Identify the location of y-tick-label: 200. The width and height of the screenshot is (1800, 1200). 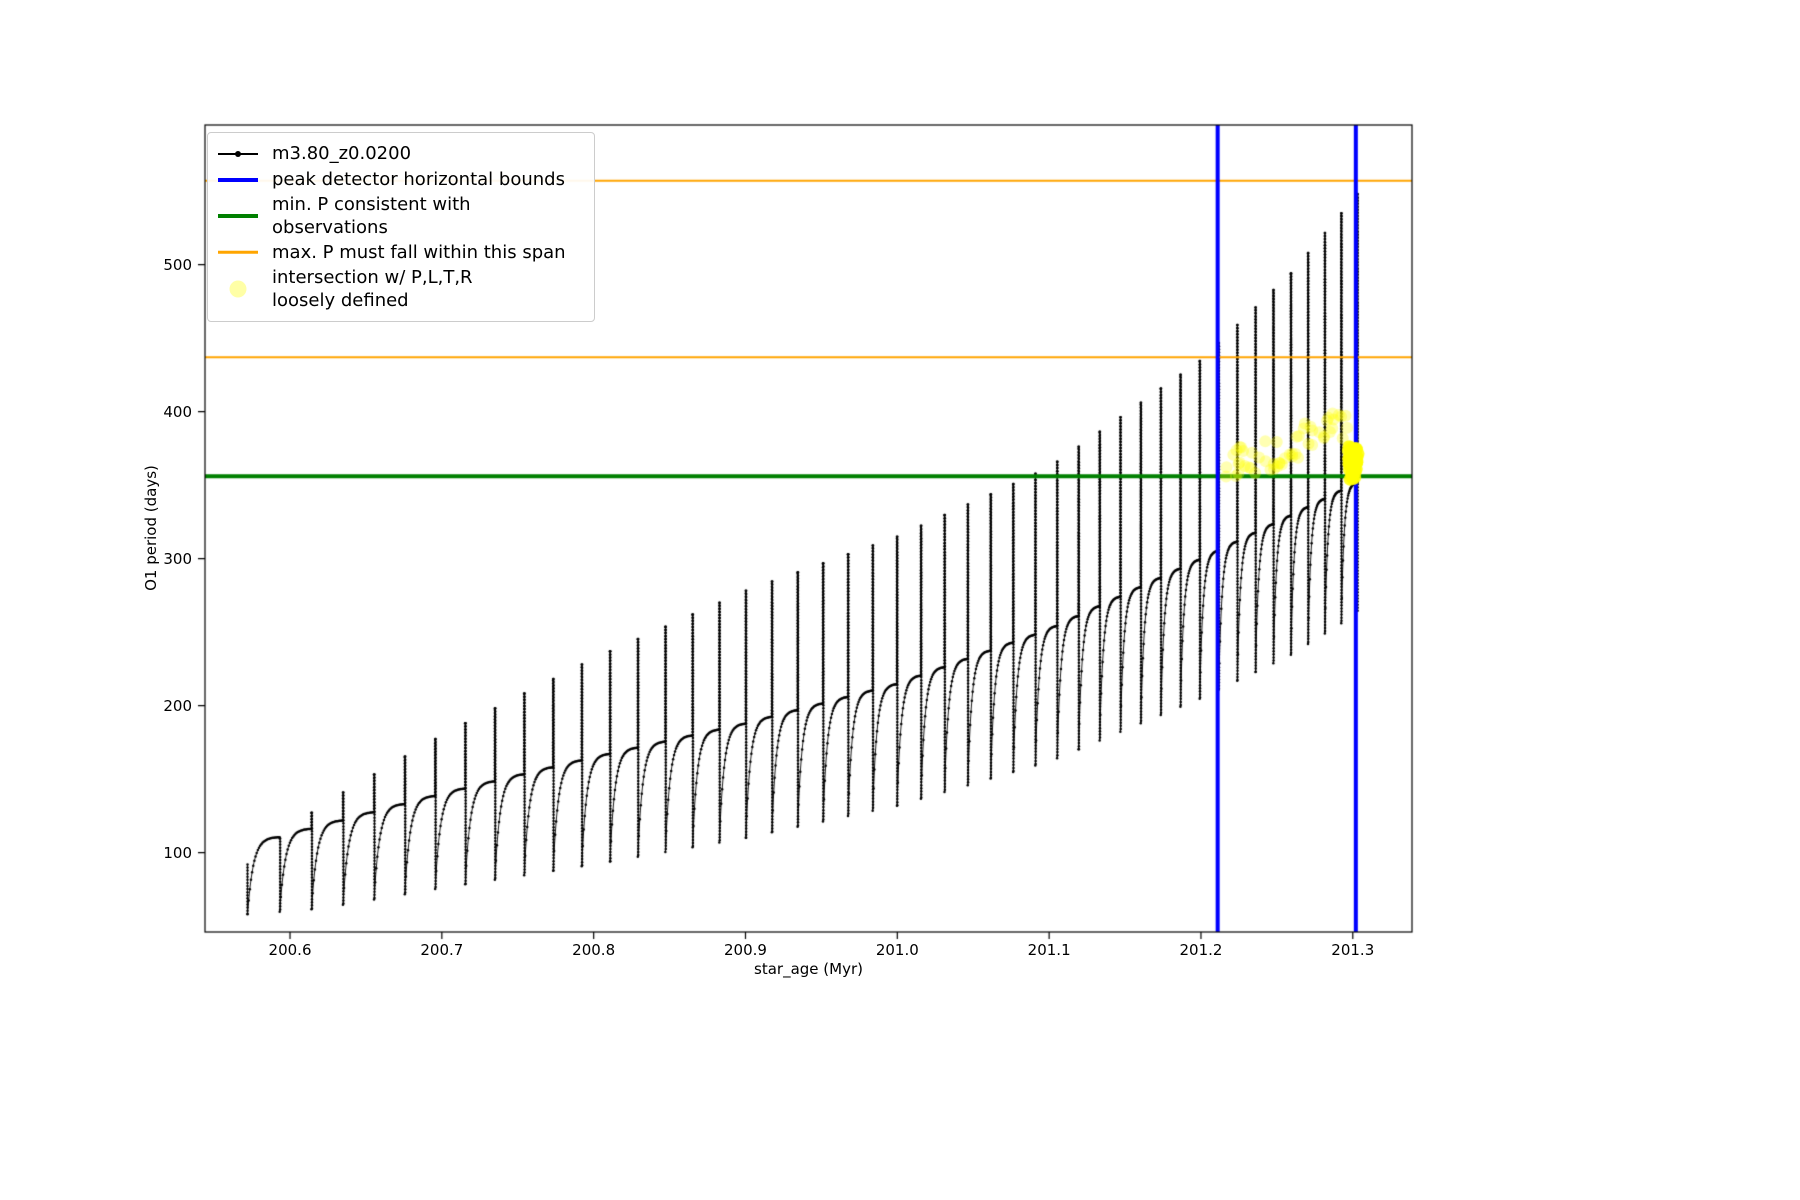
(177, 705).